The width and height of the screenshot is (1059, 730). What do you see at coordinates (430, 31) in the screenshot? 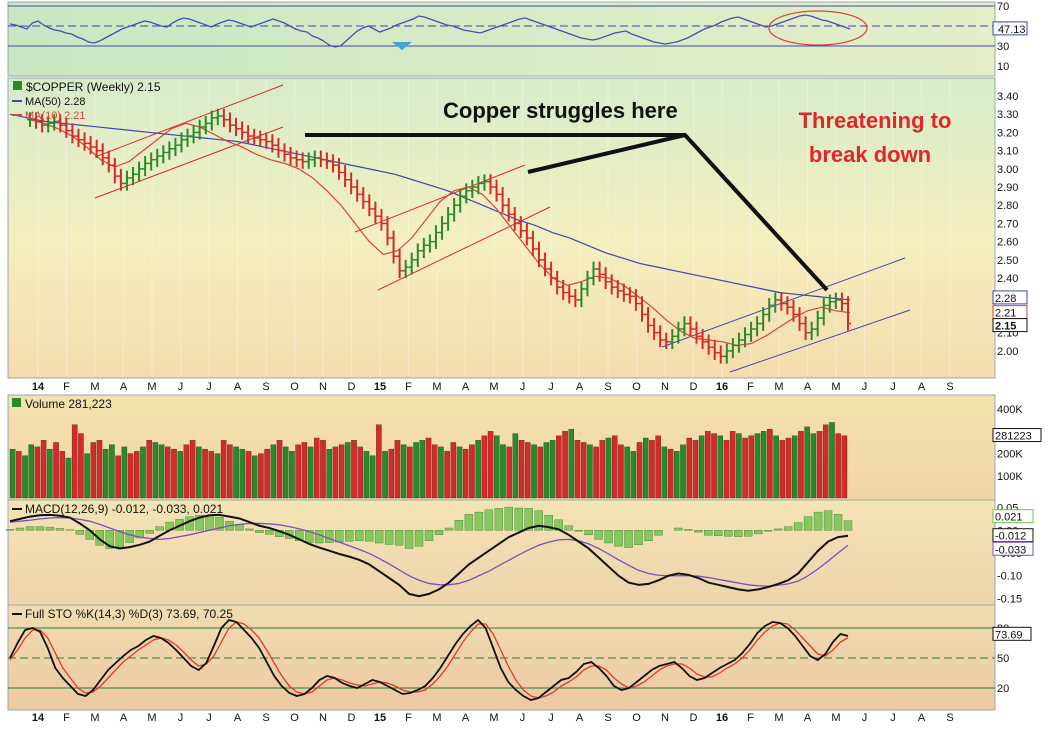
I see `rsi-line` at bounding box center [430, 31].